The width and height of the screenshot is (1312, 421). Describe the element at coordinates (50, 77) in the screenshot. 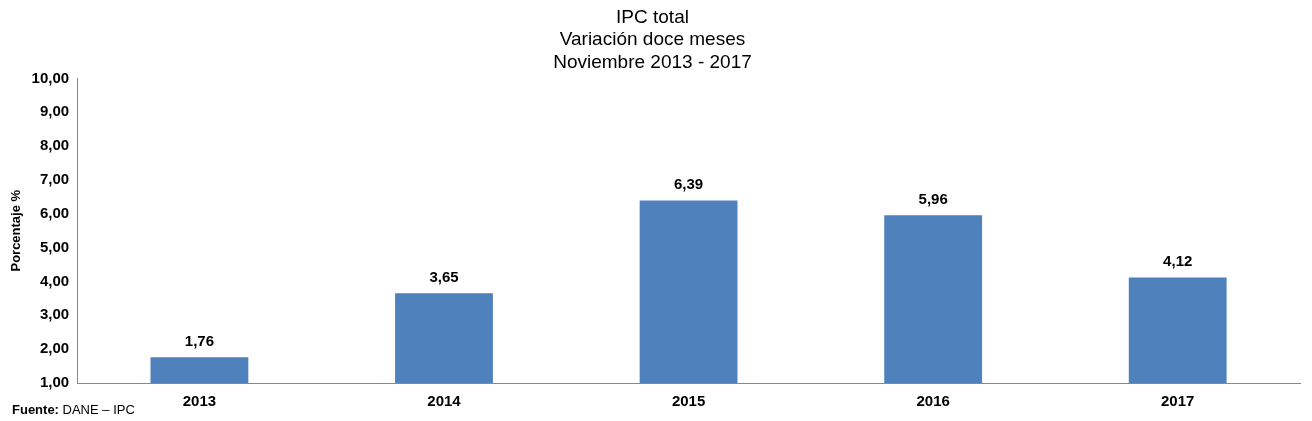

I see `y-tick-label: 10,00` at that location.